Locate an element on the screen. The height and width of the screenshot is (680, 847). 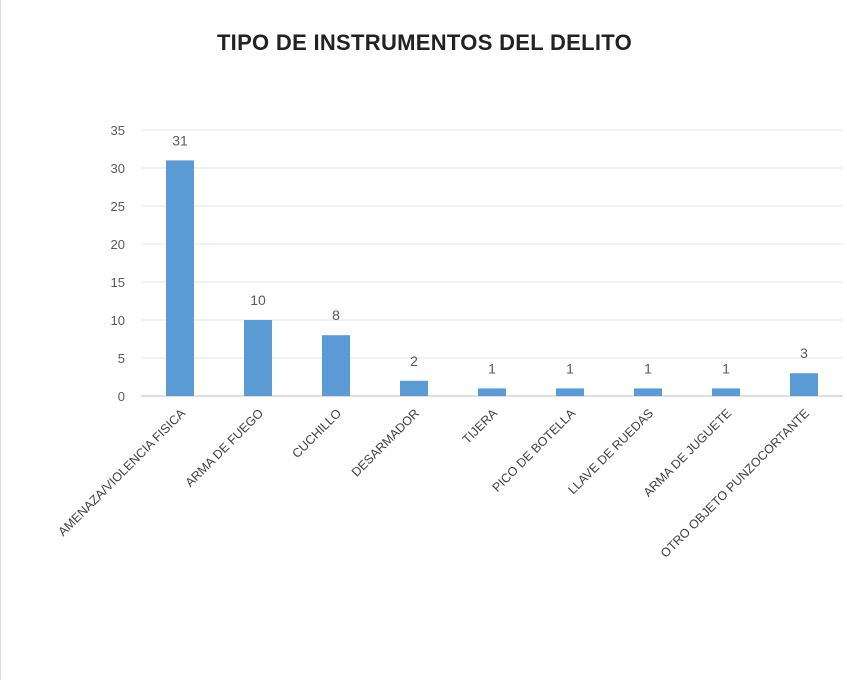
y-tick-label: 15 is located at coordinates (118, 282).